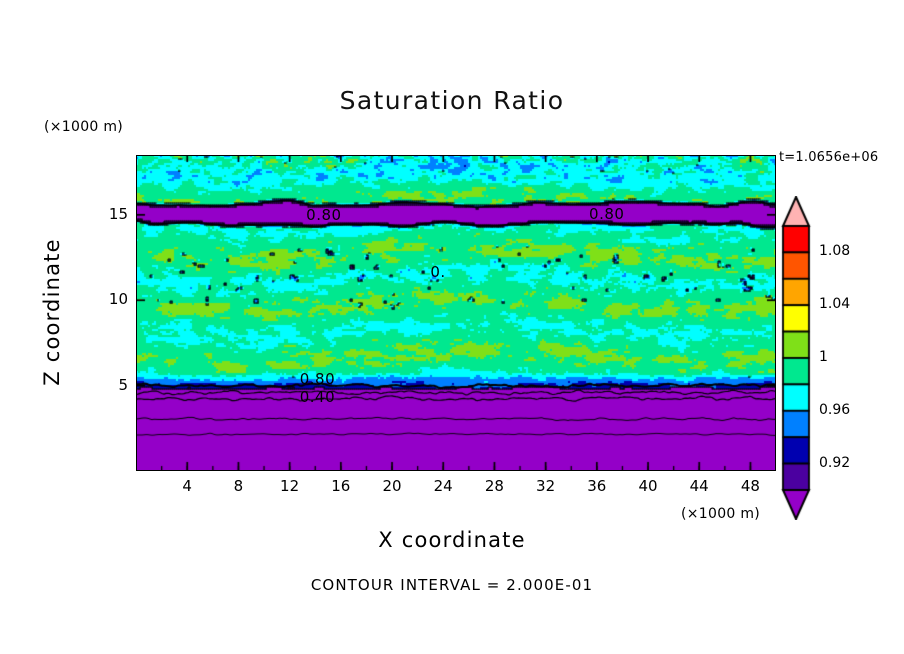  What do you see at coordinates (118, 299) in the screenshot?
I see `y-tick-label: 10` at bounding box center [118, 299].